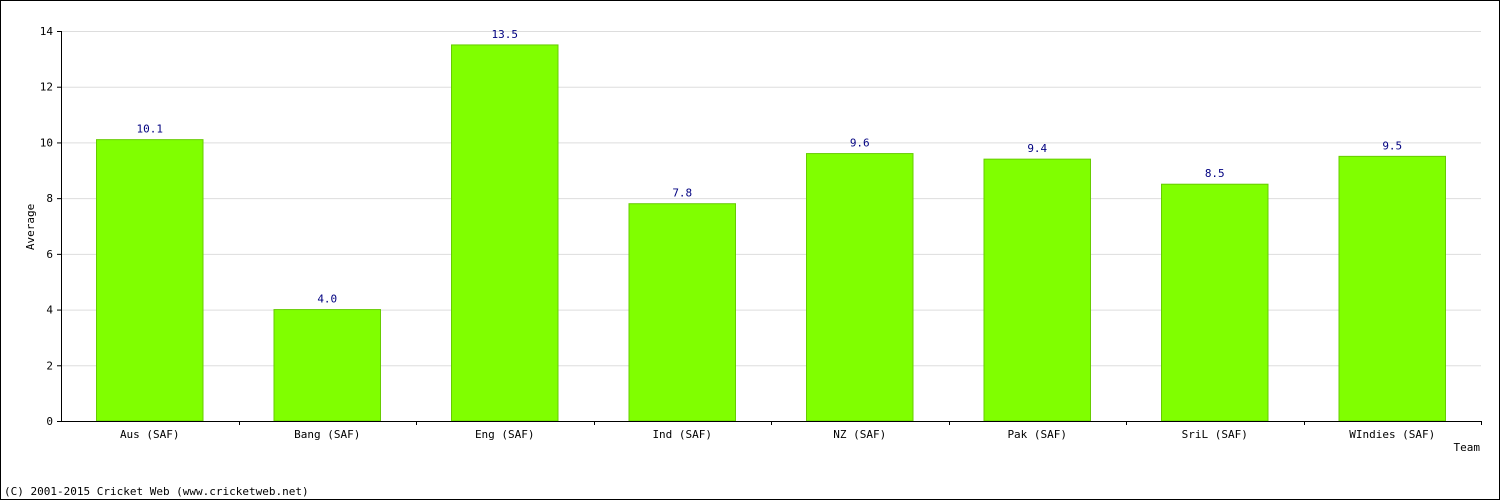  I want to click on x-tick-label: SriL (SAF), so click(1215, 434).